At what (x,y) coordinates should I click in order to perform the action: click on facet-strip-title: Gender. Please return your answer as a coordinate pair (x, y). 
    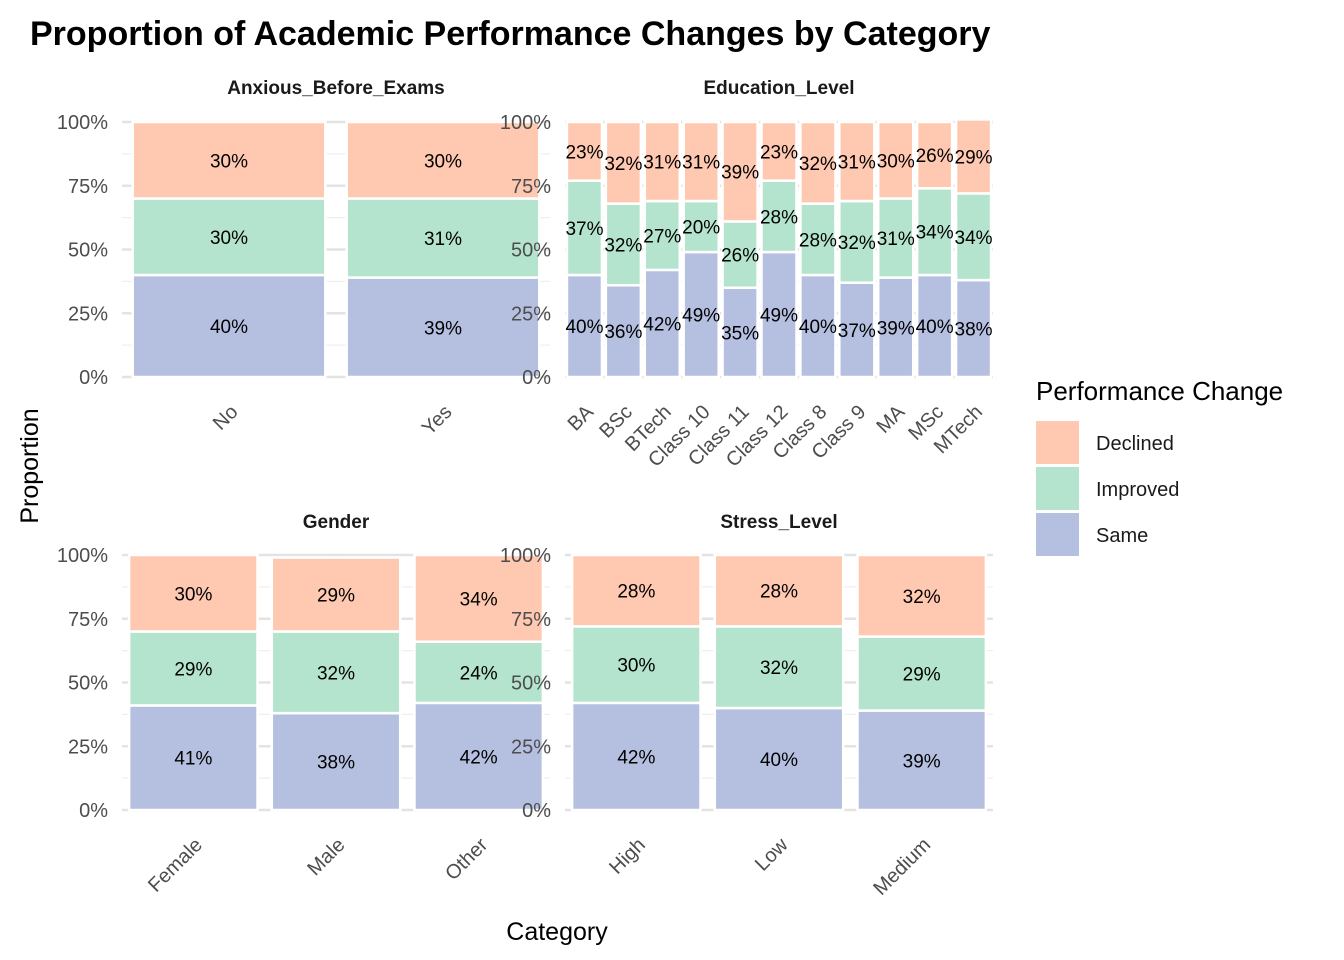
    Looking at the image, I should click on (336, 522).